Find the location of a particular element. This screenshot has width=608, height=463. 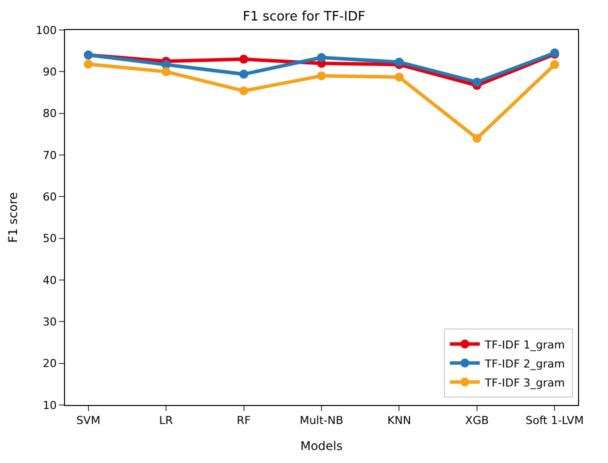

y-axis-title: F1 score is located at coordinates (13, 217).